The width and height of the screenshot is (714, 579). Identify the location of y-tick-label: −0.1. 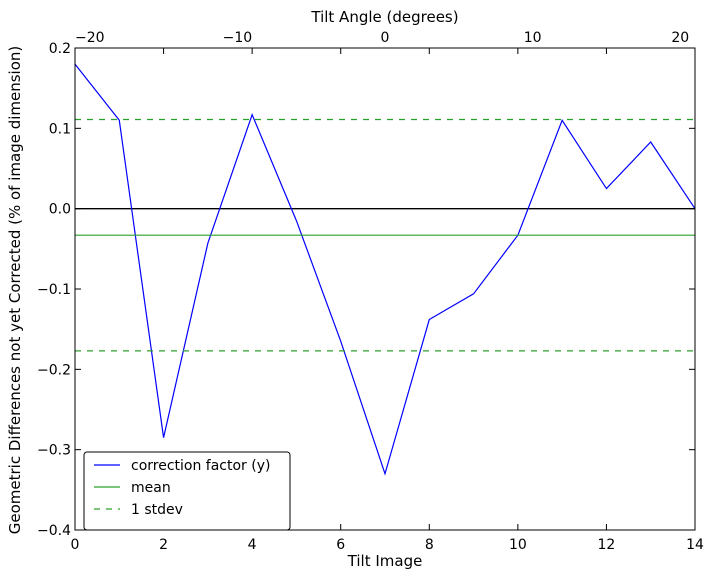
(54, 290).